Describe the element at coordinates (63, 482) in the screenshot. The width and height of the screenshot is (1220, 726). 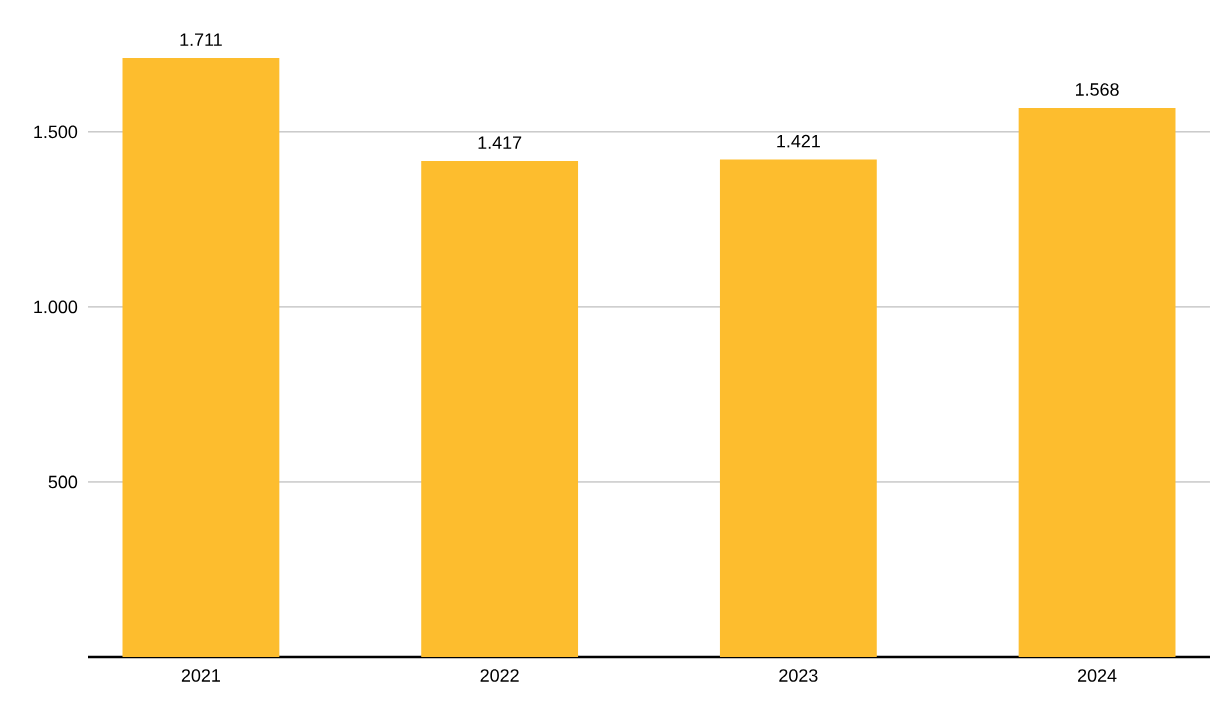
I see `y-tick-label: 500` at that location.